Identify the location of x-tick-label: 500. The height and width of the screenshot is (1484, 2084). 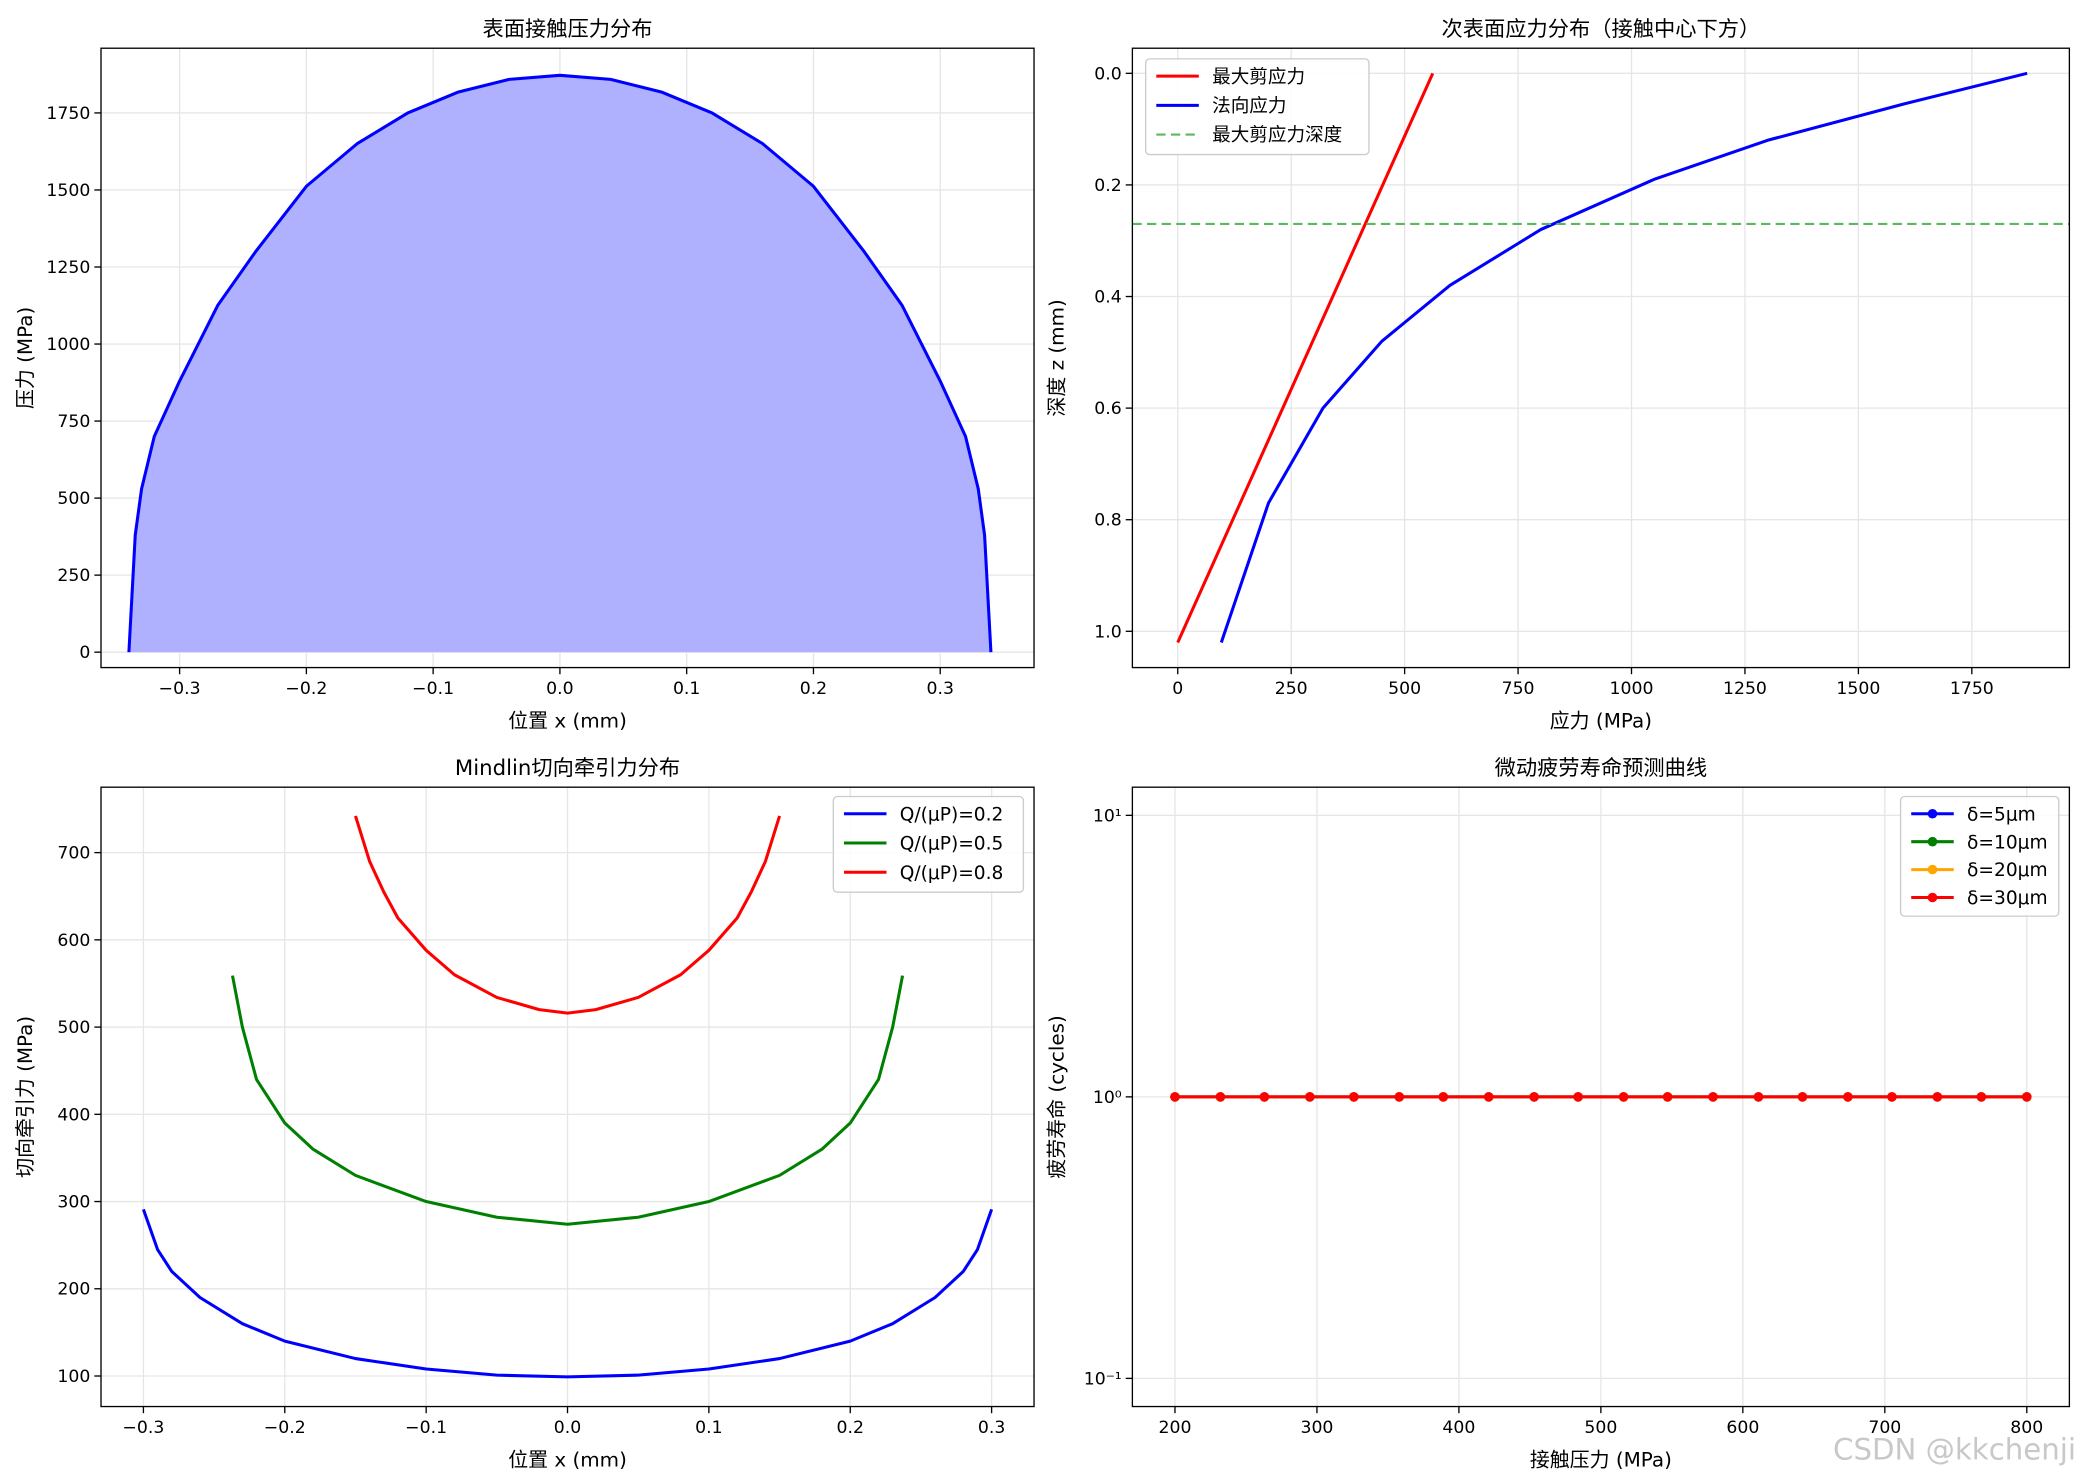
(1600, 1428).